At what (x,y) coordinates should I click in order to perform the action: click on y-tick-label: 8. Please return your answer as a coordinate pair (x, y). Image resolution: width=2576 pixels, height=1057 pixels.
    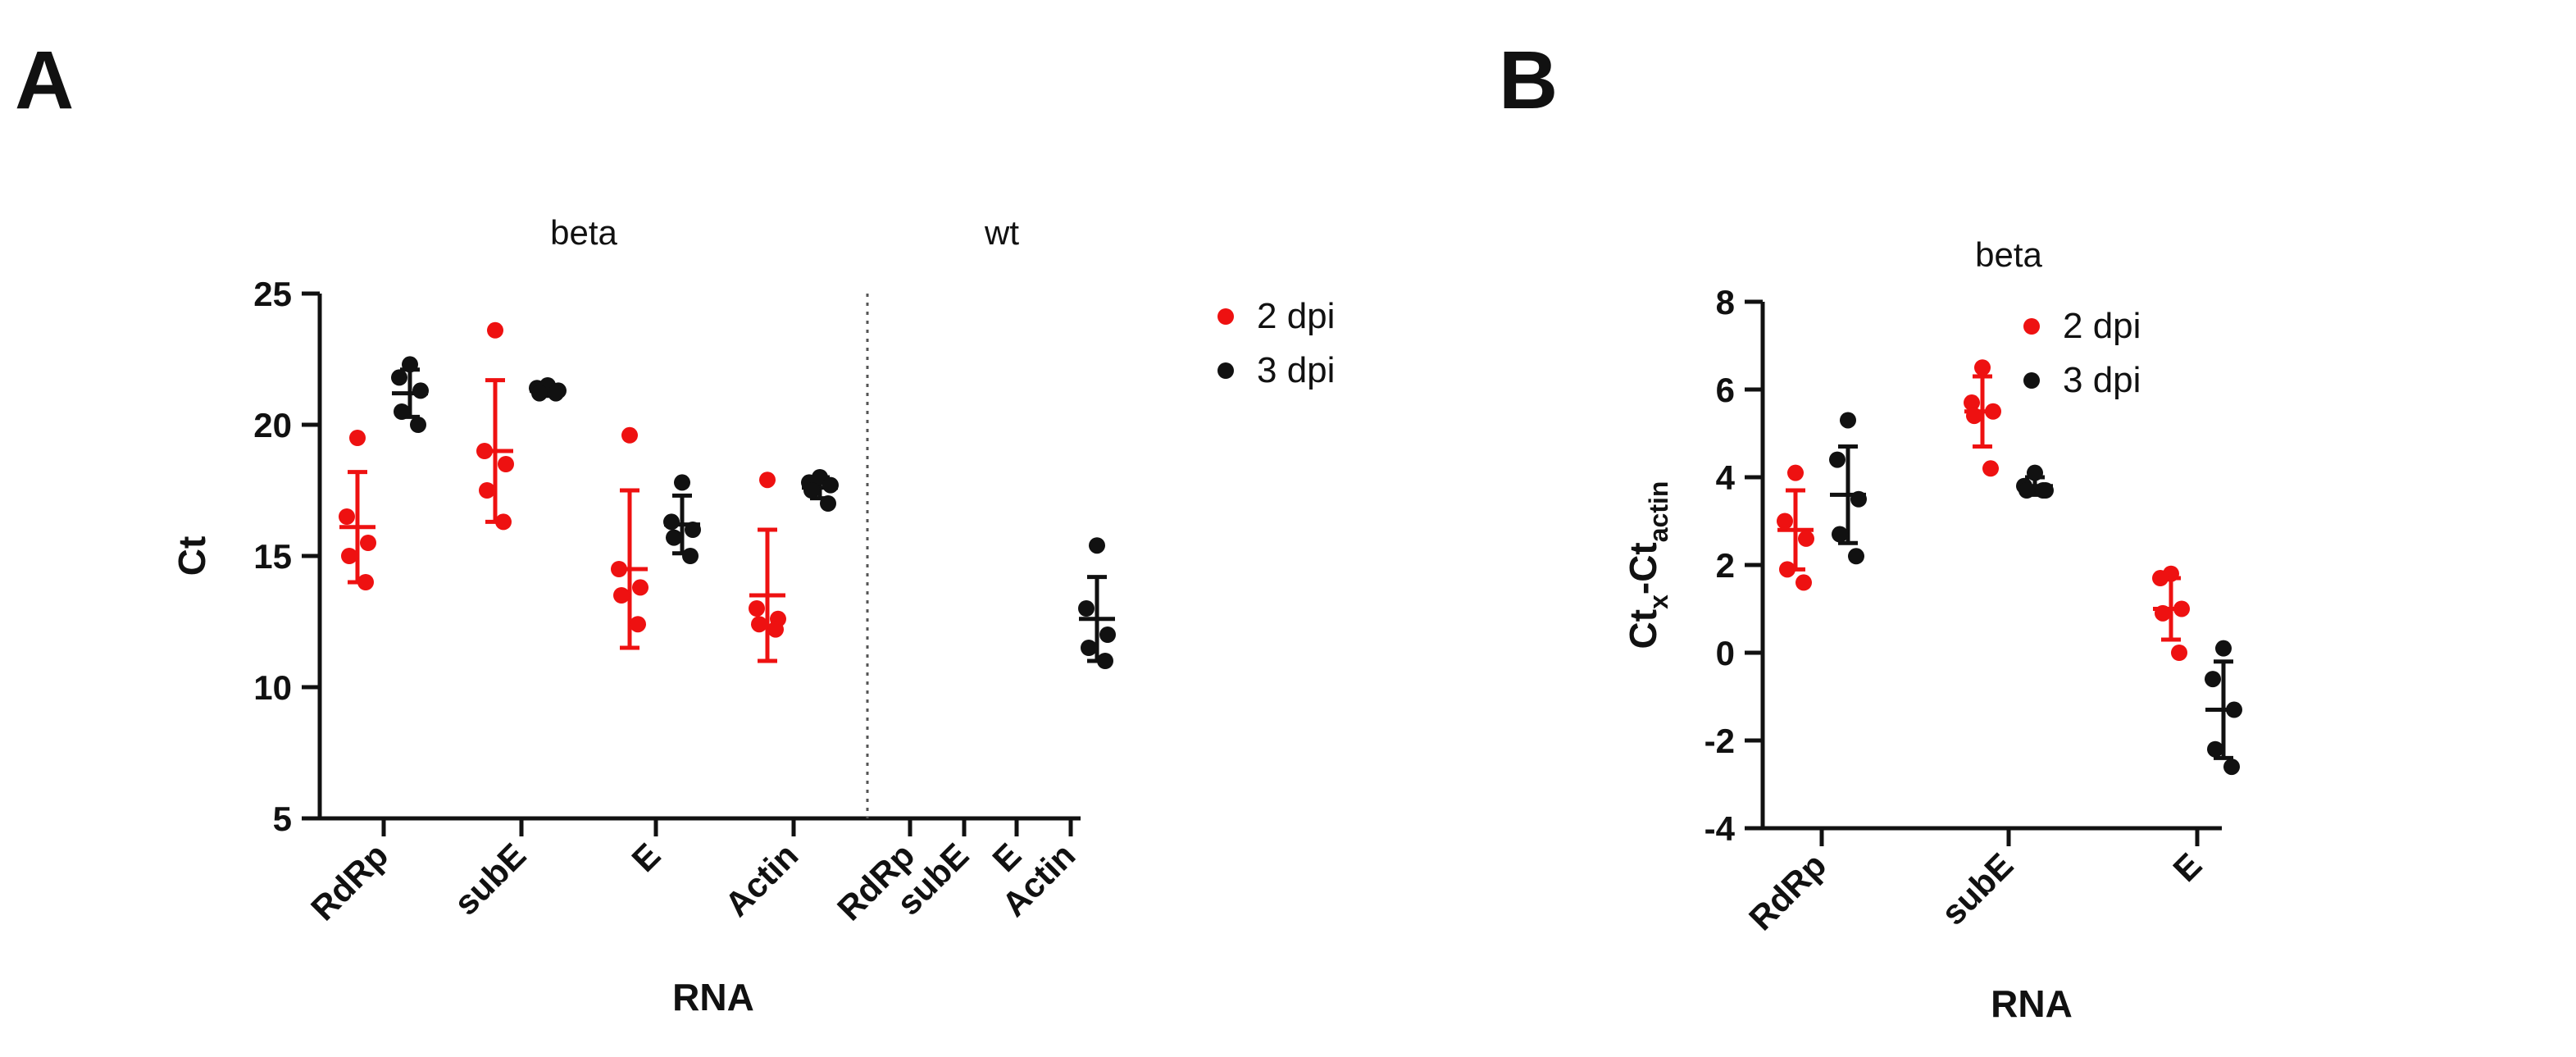
    Looking at the image, I should click on (1726, 302).